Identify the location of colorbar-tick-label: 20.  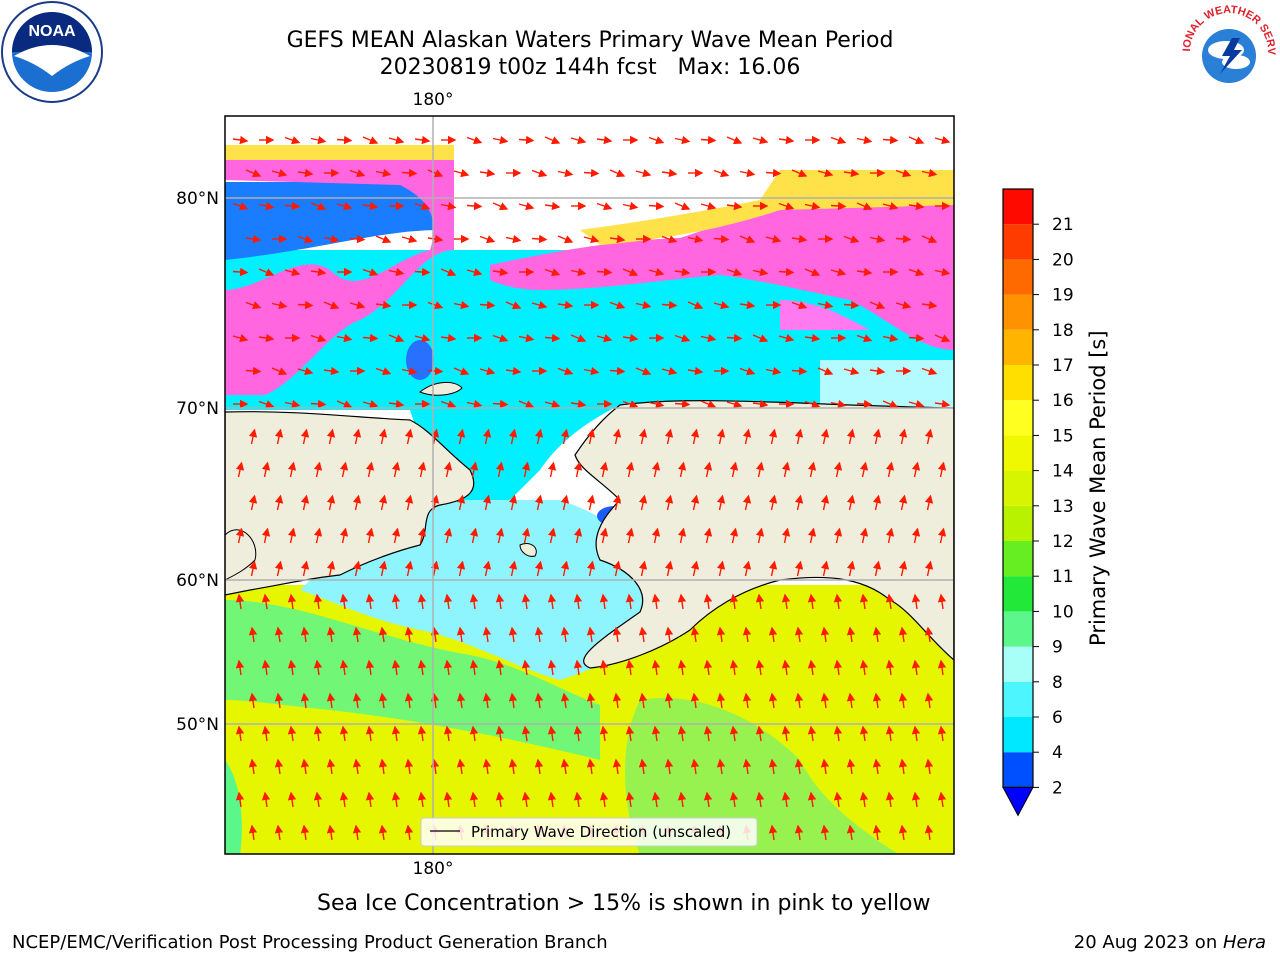
(1063, 260).